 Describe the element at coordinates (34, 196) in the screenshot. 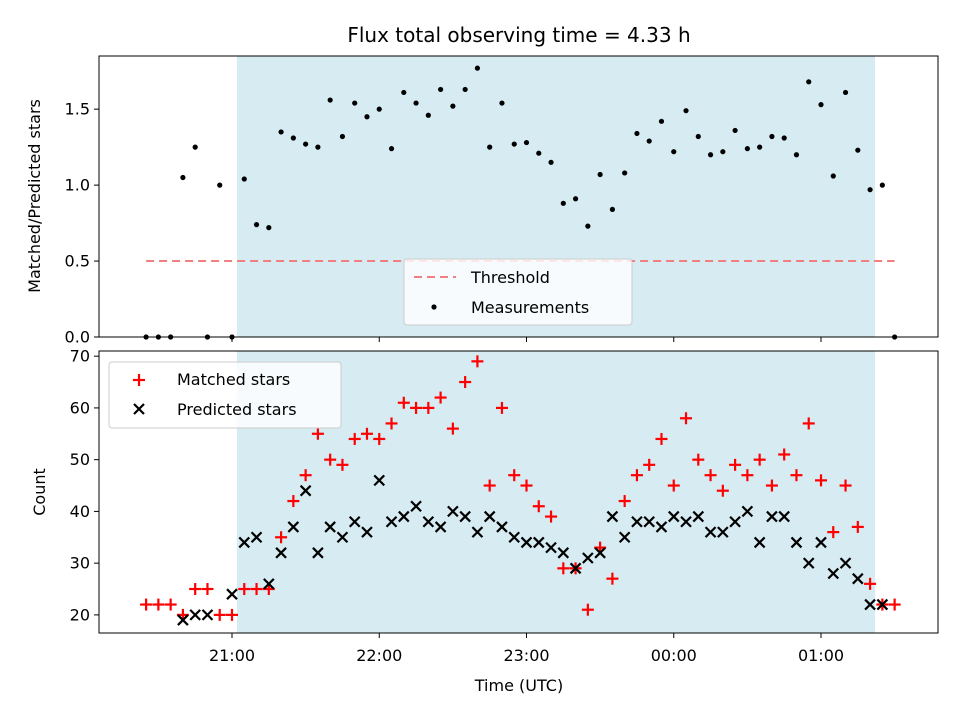

I see `top-y-axis-label: Matched/Predicted stars` at that location.